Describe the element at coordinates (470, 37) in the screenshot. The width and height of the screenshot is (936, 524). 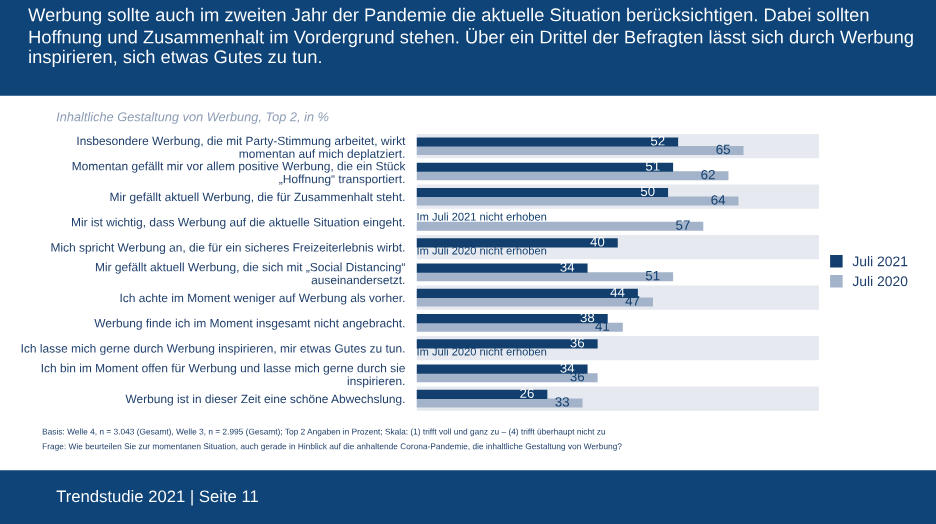
I see `chart-title: Werbung sollte auch im zweiten Jahr der Pandemie die aktuelle Situation berücksichtigen. Dabei sollten Hoffnung und Zusammenhalt im Vordergrund stehen. Über ein Drittel der Befragten lässt sich durch Werbung inspirieren, sich etwas Gutes zu tun.` at that location.